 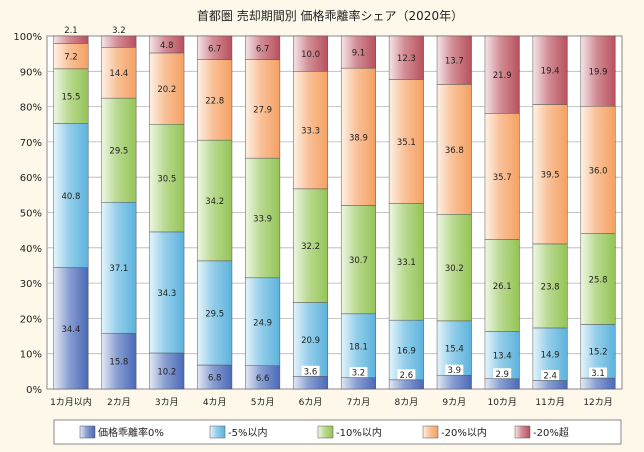 I want to click on data-label: 10.2, so click(x=166, y=372).